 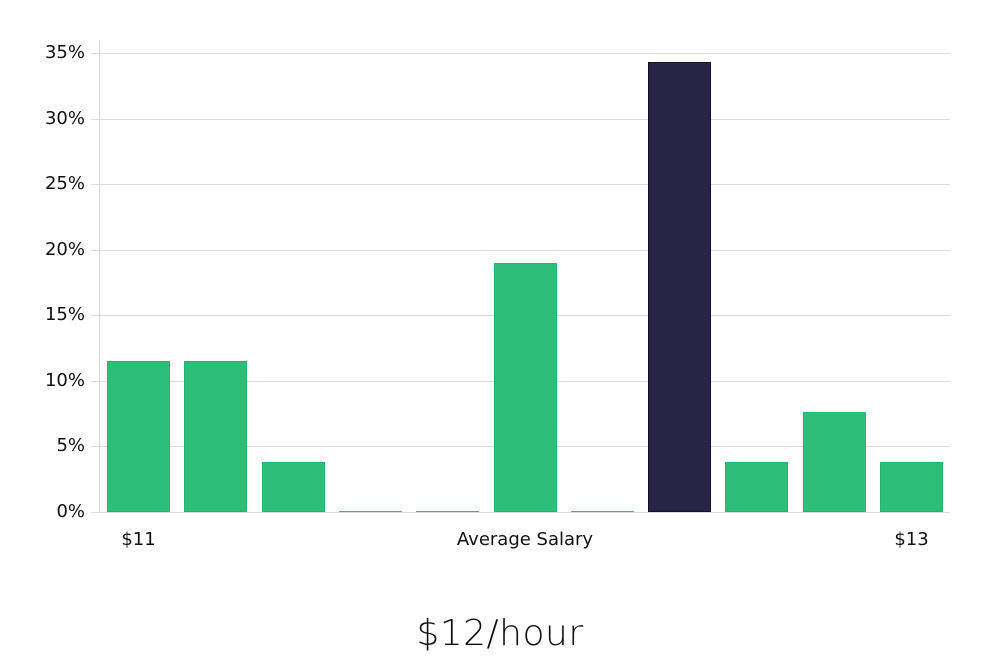 I want to click on x-axis-label: $13, so click(x=911, y=539).